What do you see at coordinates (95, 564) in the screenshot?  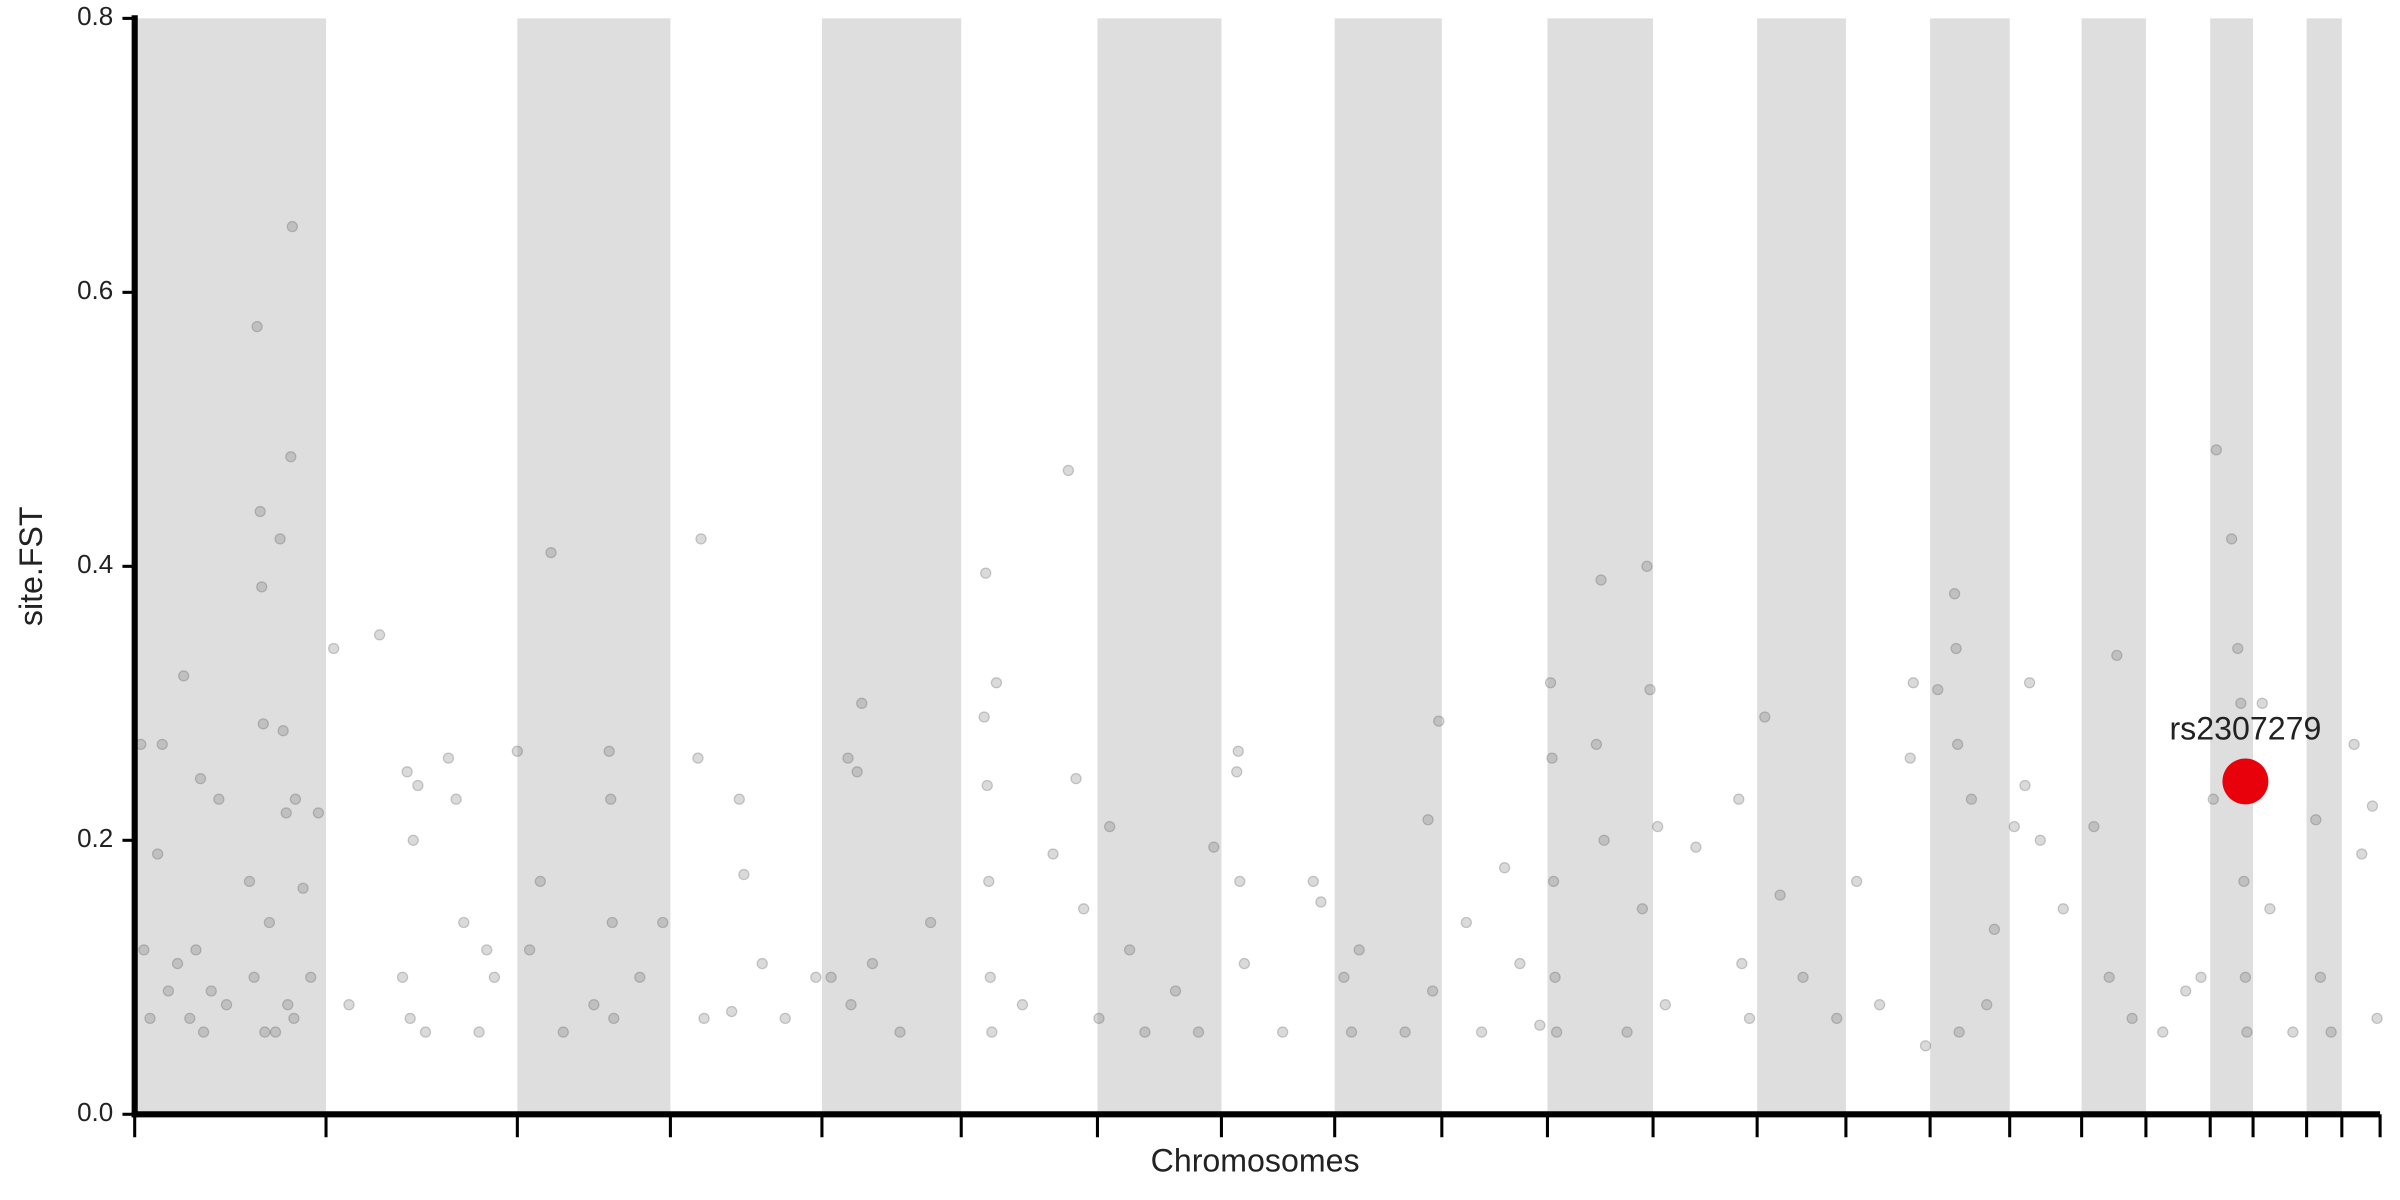 I see `y-tick-label: 0.4` at bounding box center [95, 564].